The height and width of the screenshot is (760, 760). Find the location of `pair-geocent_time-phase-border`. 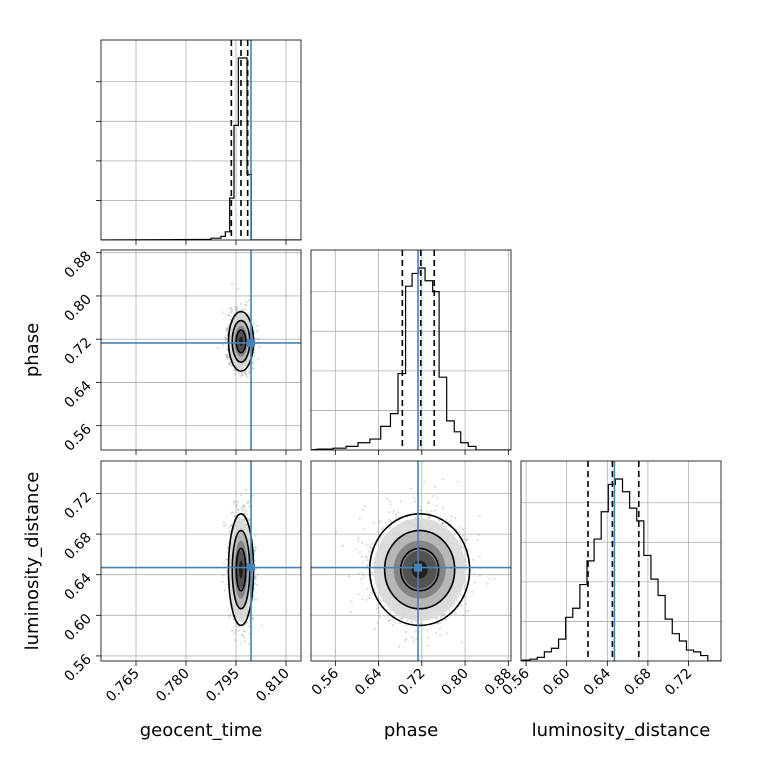

pair-geocent_time-phase-border is located at coordinates (201, 350).